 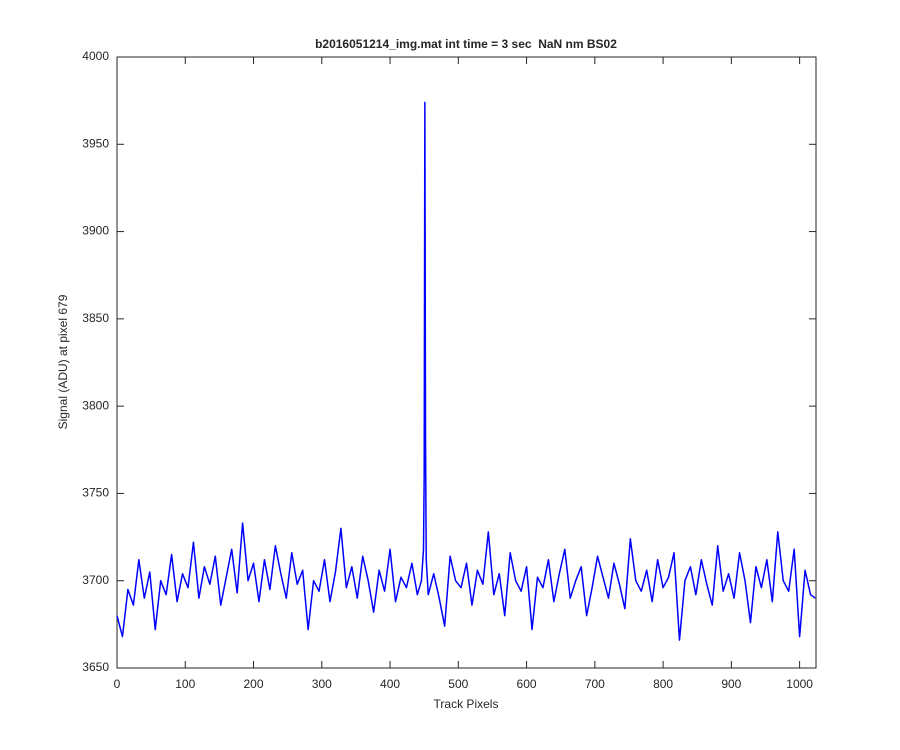 I want to click on x-tick-label: 300, so click(x=322, y=684).